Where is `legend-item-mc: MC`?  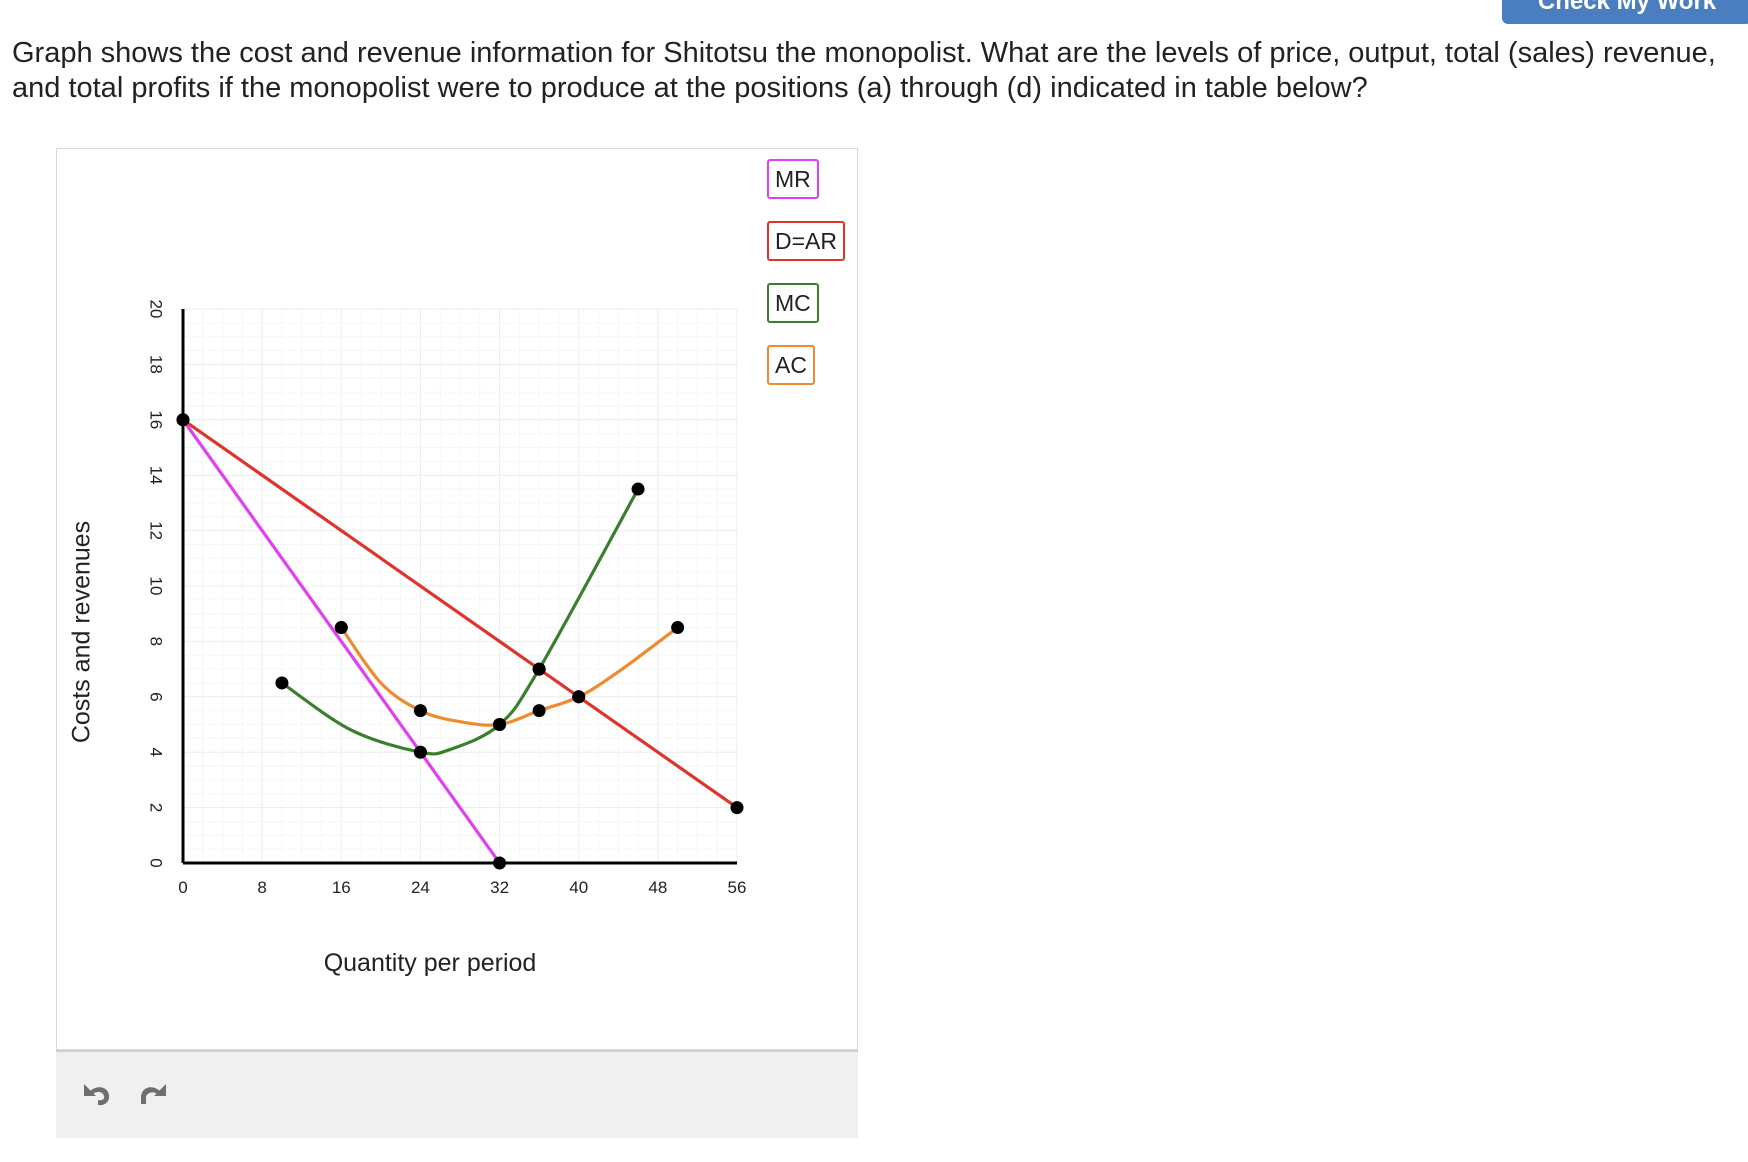 legend-item-mc: MC is located at coordinates (793, 303).